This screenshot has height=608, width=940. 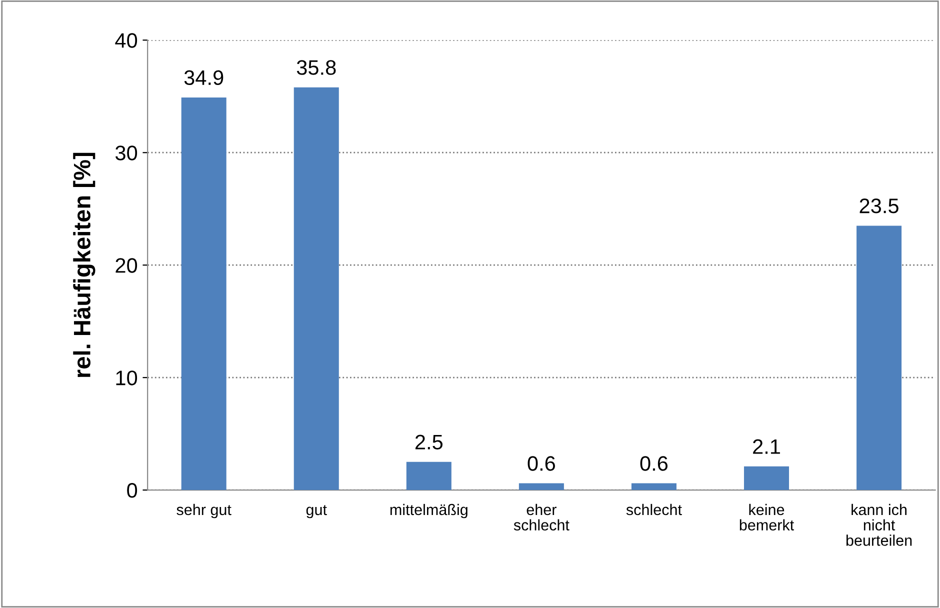 I want to click on x-tick-label: gut, so click(x=316, y=511).